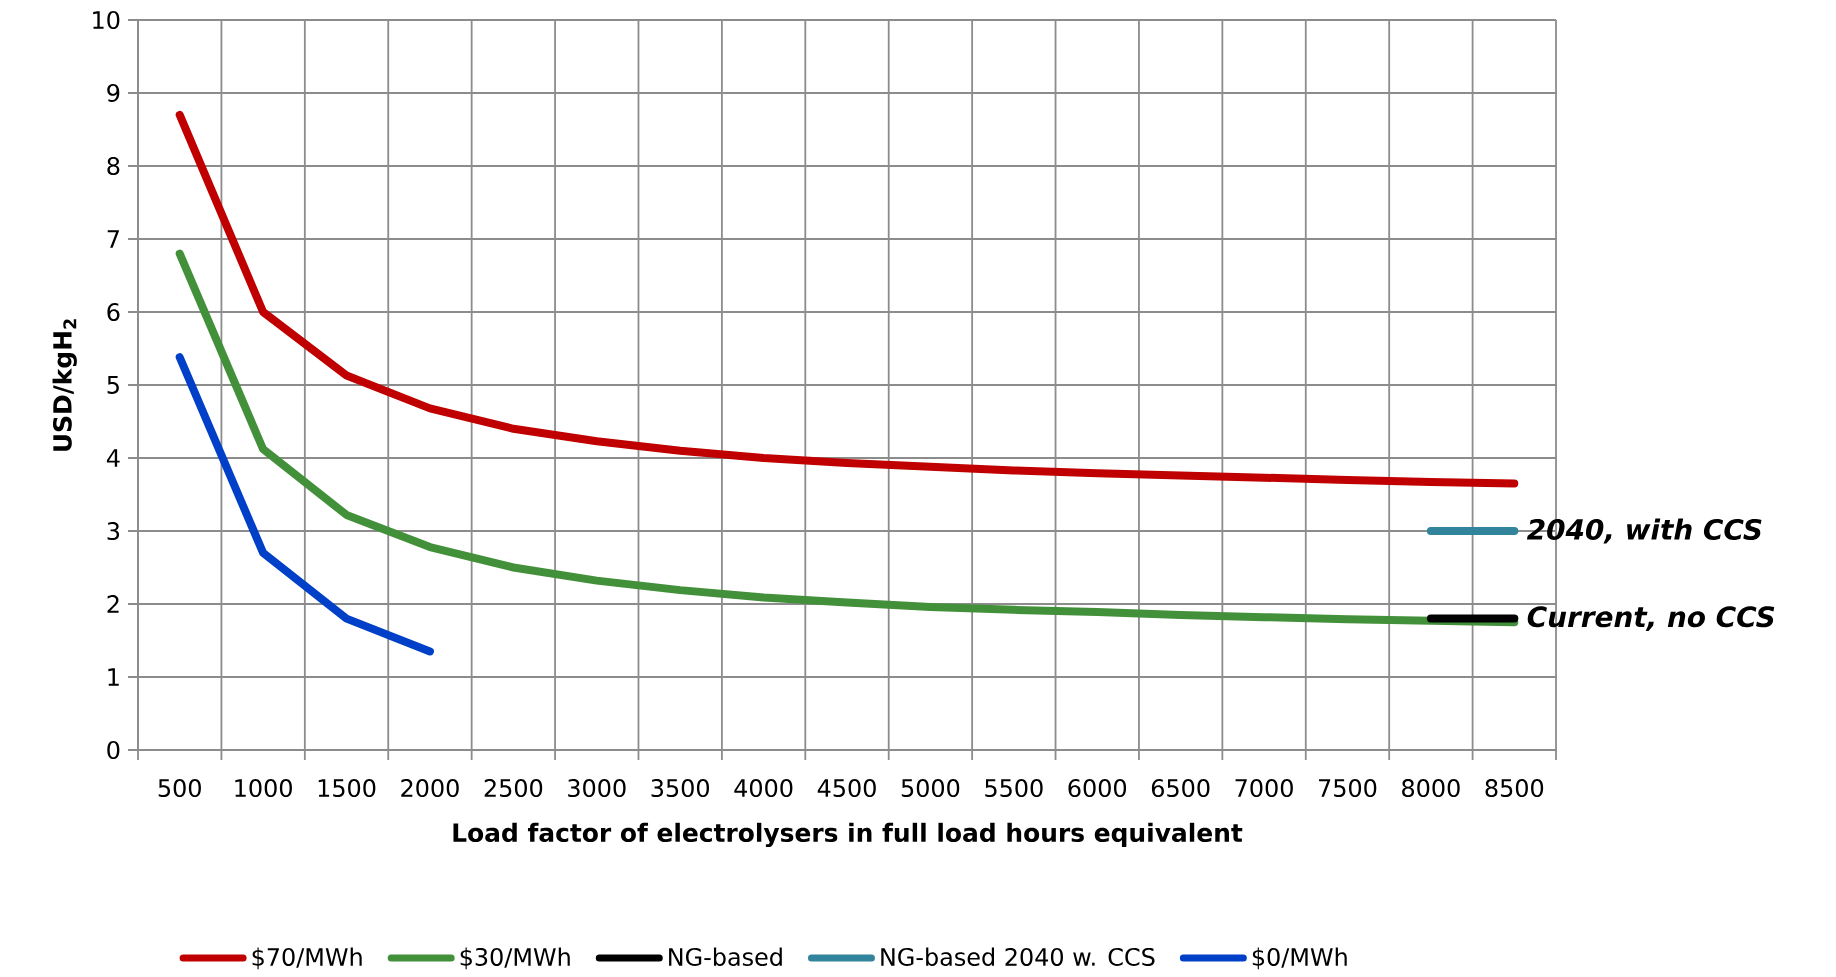  I want to click on y-tick-label: 4, so click(113, 458).